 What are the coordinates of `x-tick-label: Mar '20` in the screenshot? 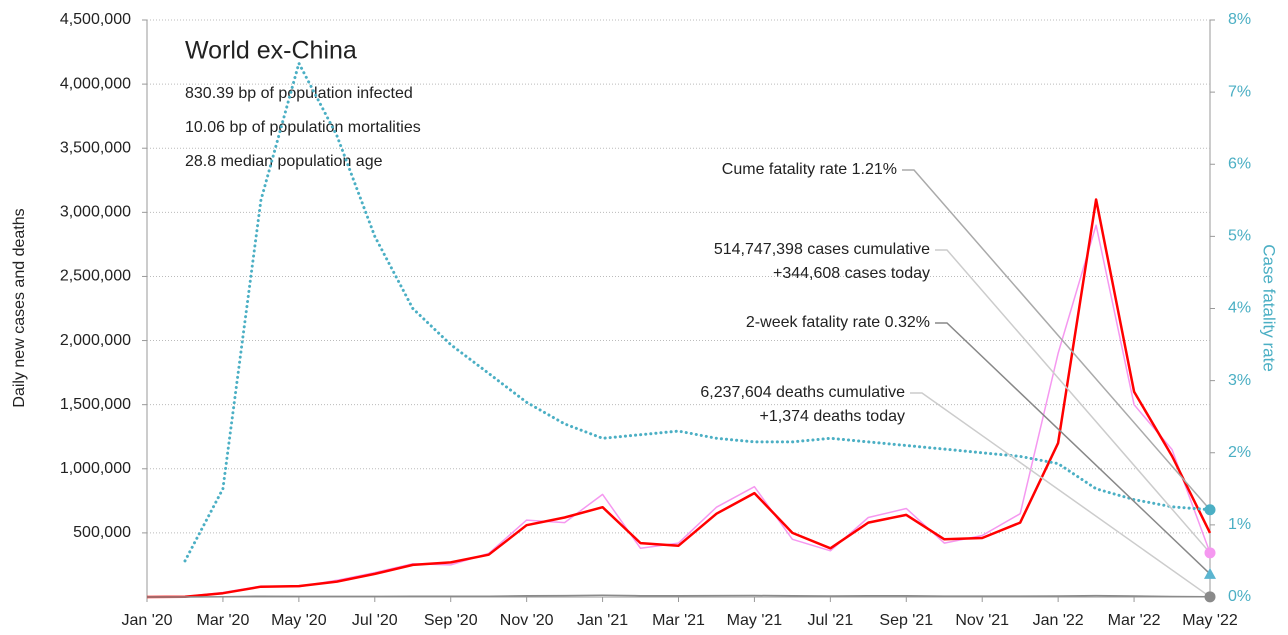 It's located at (222, 620).